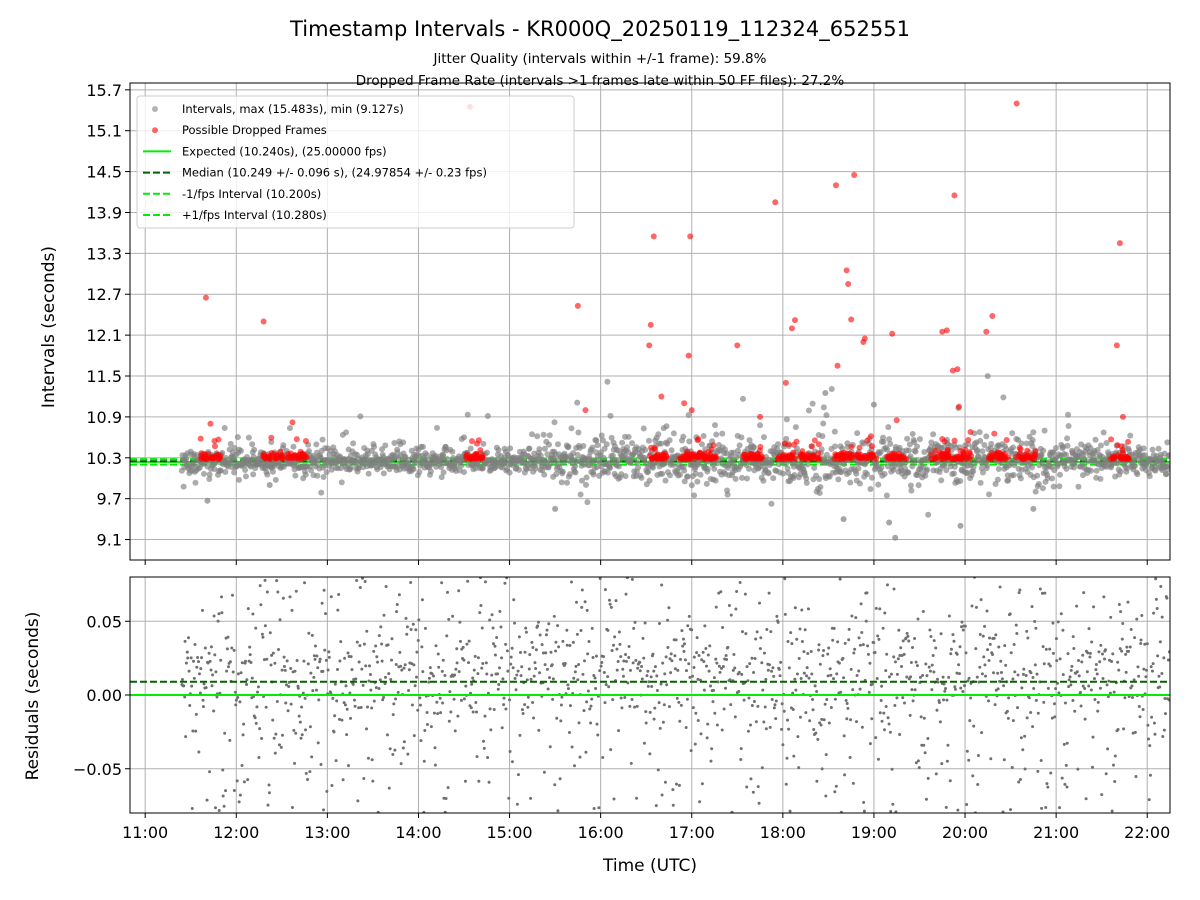 This screenshot has width=1200, height=900. Describe the element at coordinates (109, 540) in the screenshot. I see `top-y-tick-label: 9.1` at that location.